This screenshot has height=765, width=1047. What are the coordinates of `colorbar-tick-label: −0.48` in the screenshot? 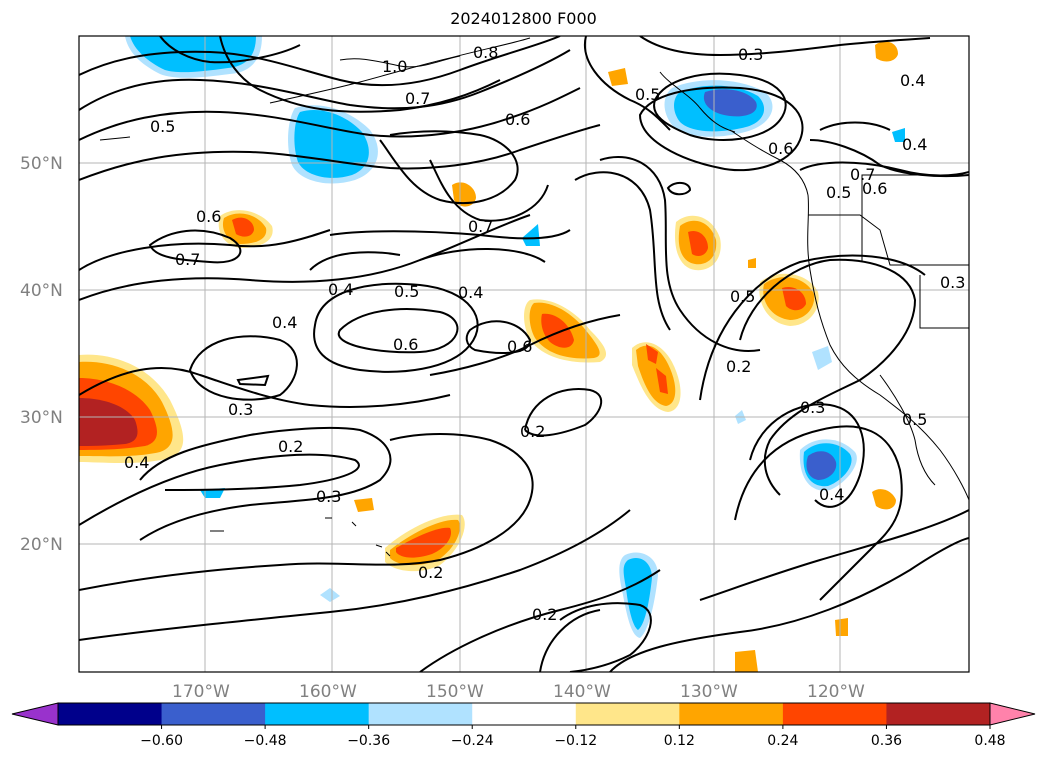 It's located at (265, 741).